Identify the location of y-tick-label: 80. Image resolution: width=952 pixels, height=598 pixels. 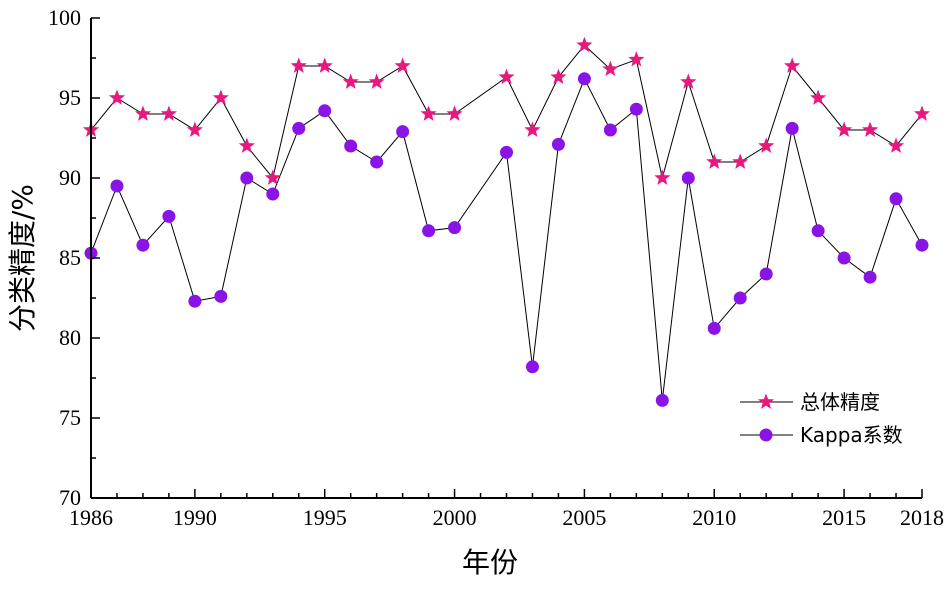
(70, 337).